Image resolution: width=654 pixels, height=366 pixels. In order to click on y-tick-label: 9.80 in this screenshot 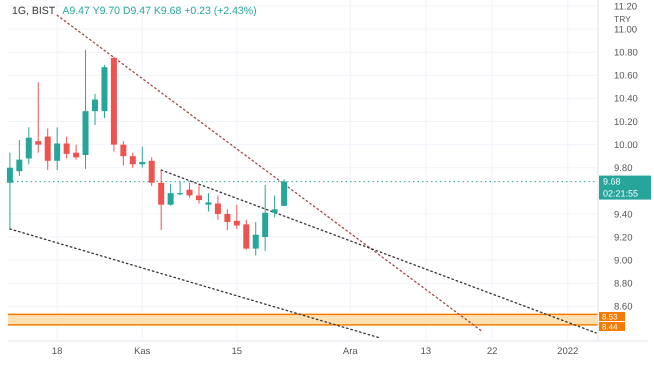, I will do `click(623, 168)`.